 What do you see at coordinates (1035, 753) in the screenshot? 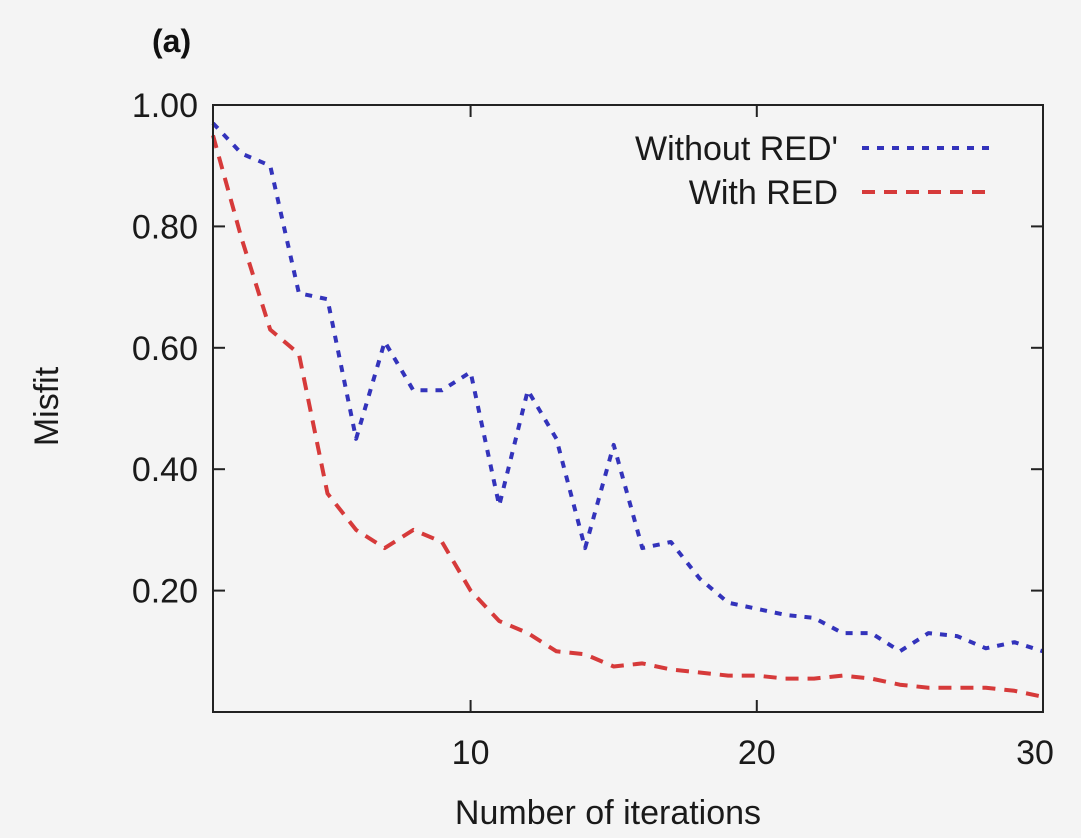
I see `x-tick-label: 30` at bounding box center [1035, 753].